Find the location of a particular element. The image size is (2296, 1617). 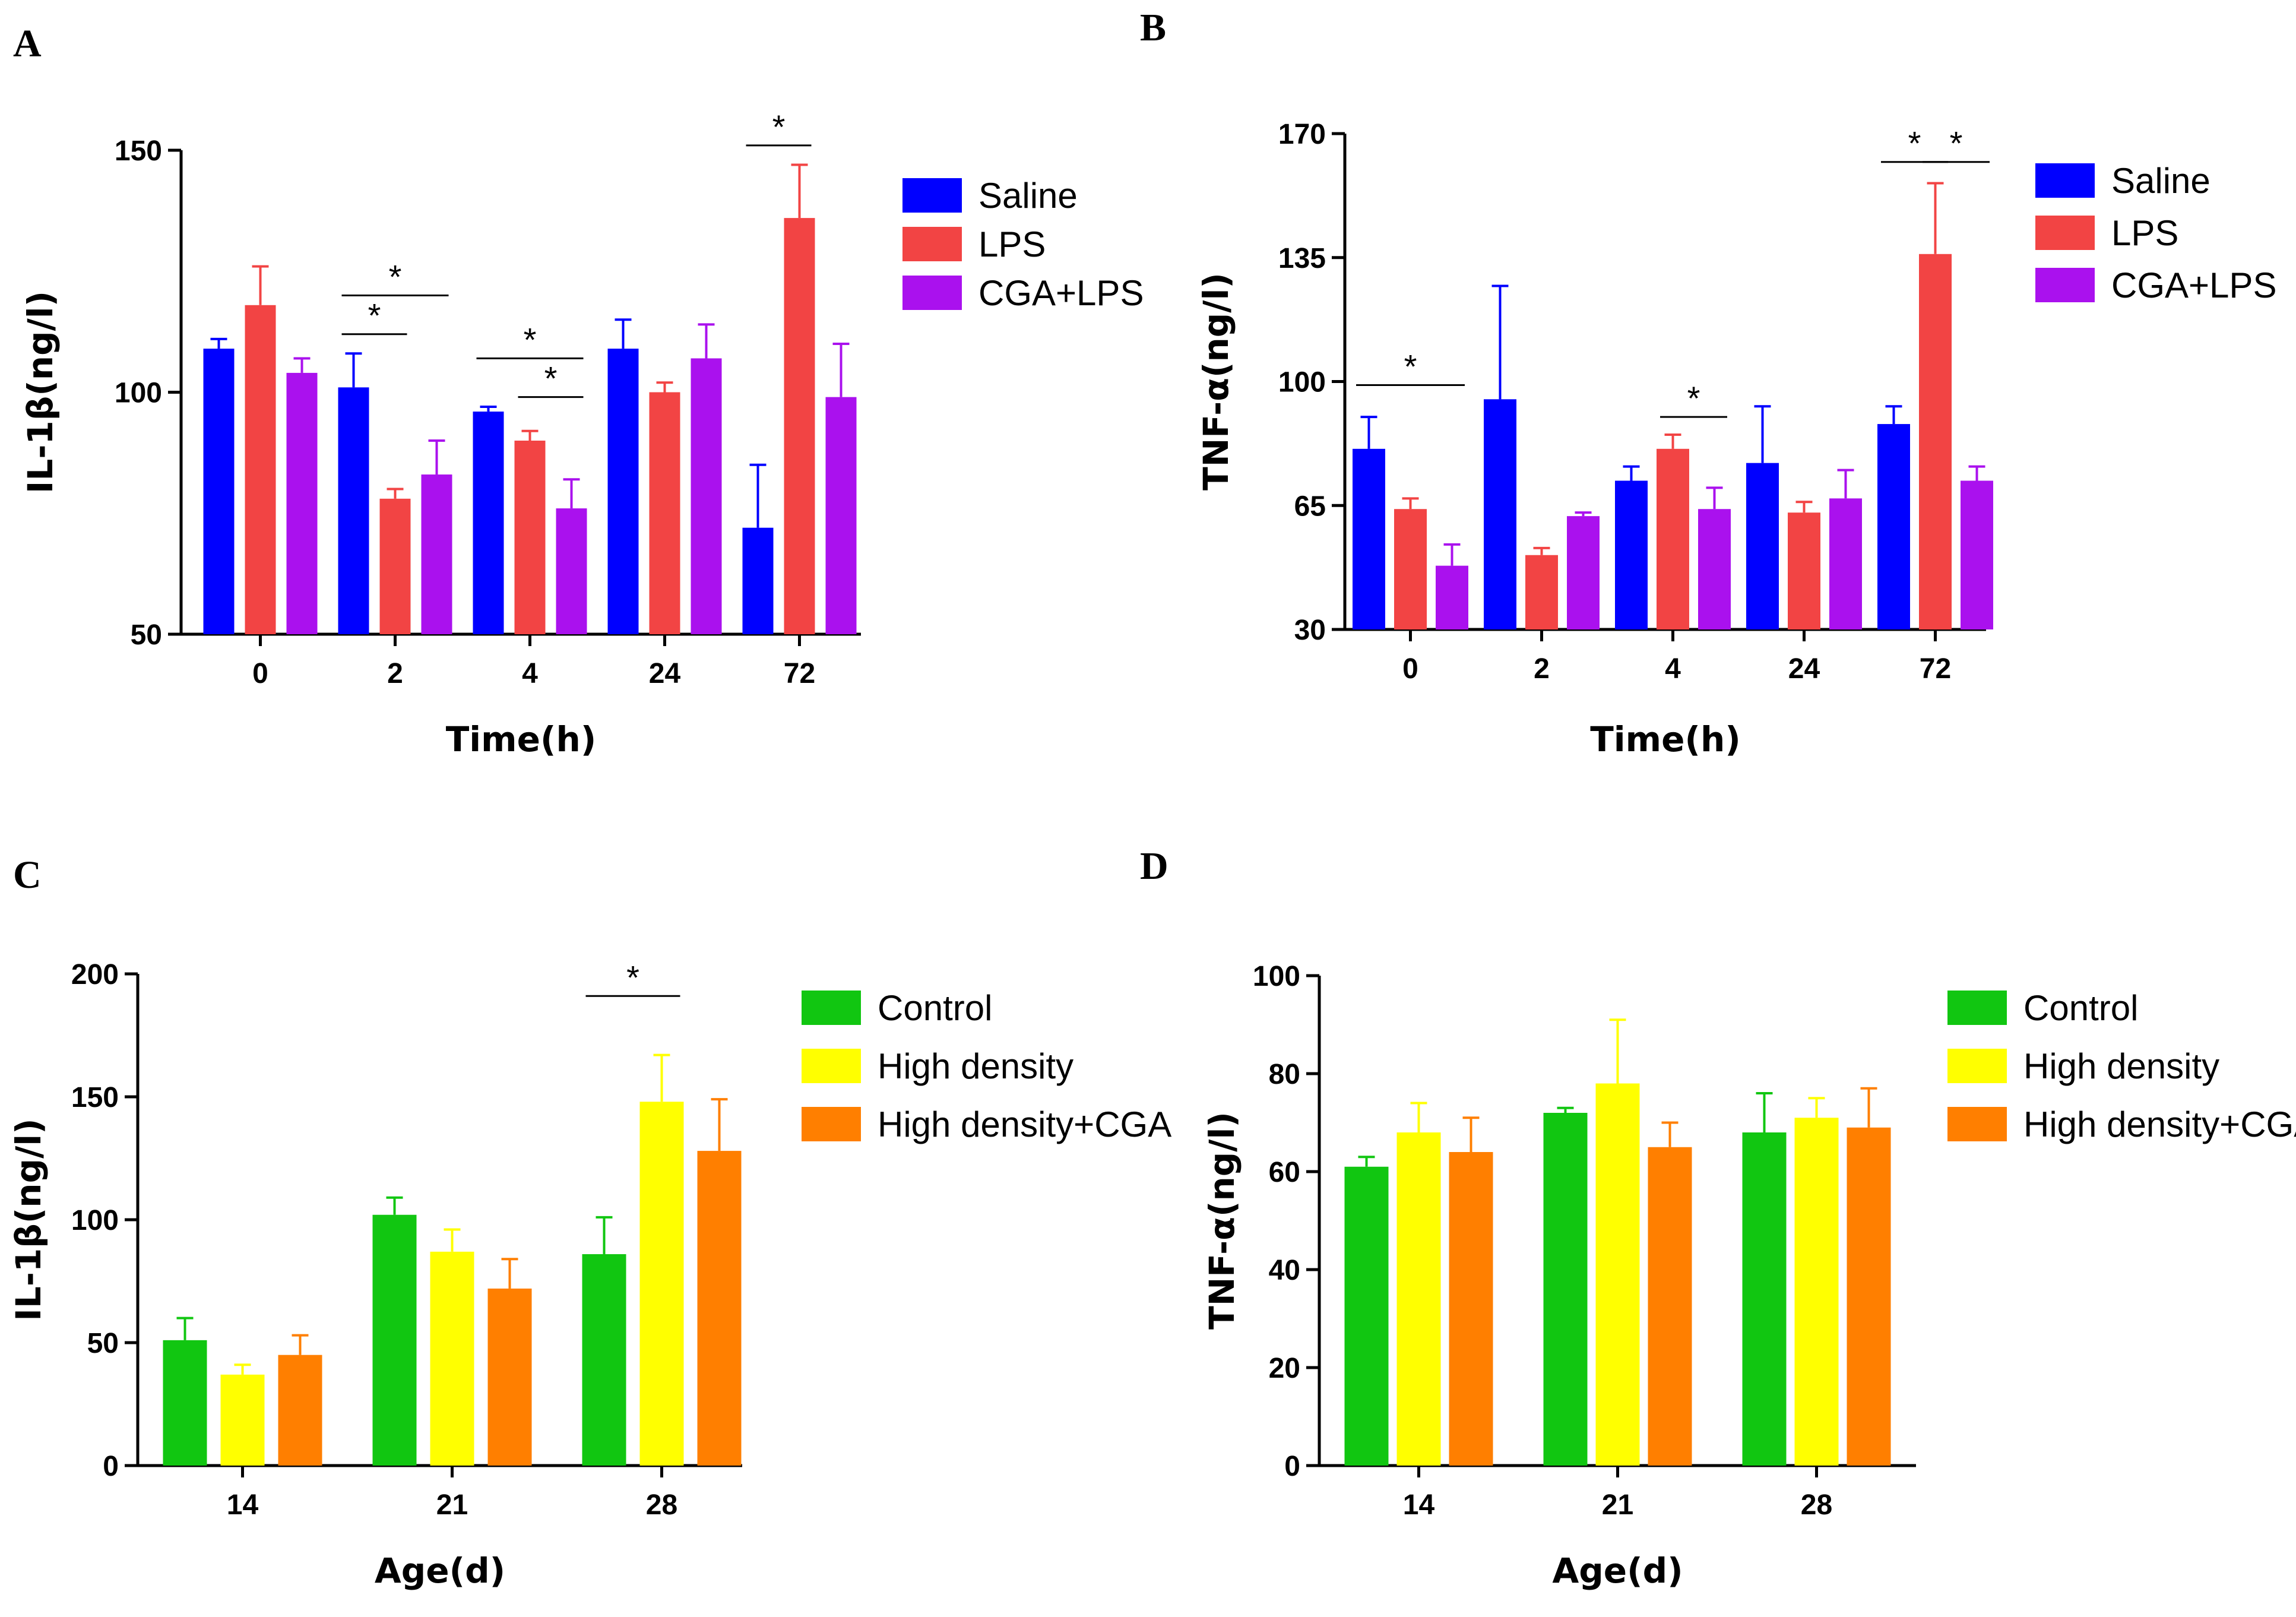

panel-letter-b: B is located at coordinates (1153, 27).